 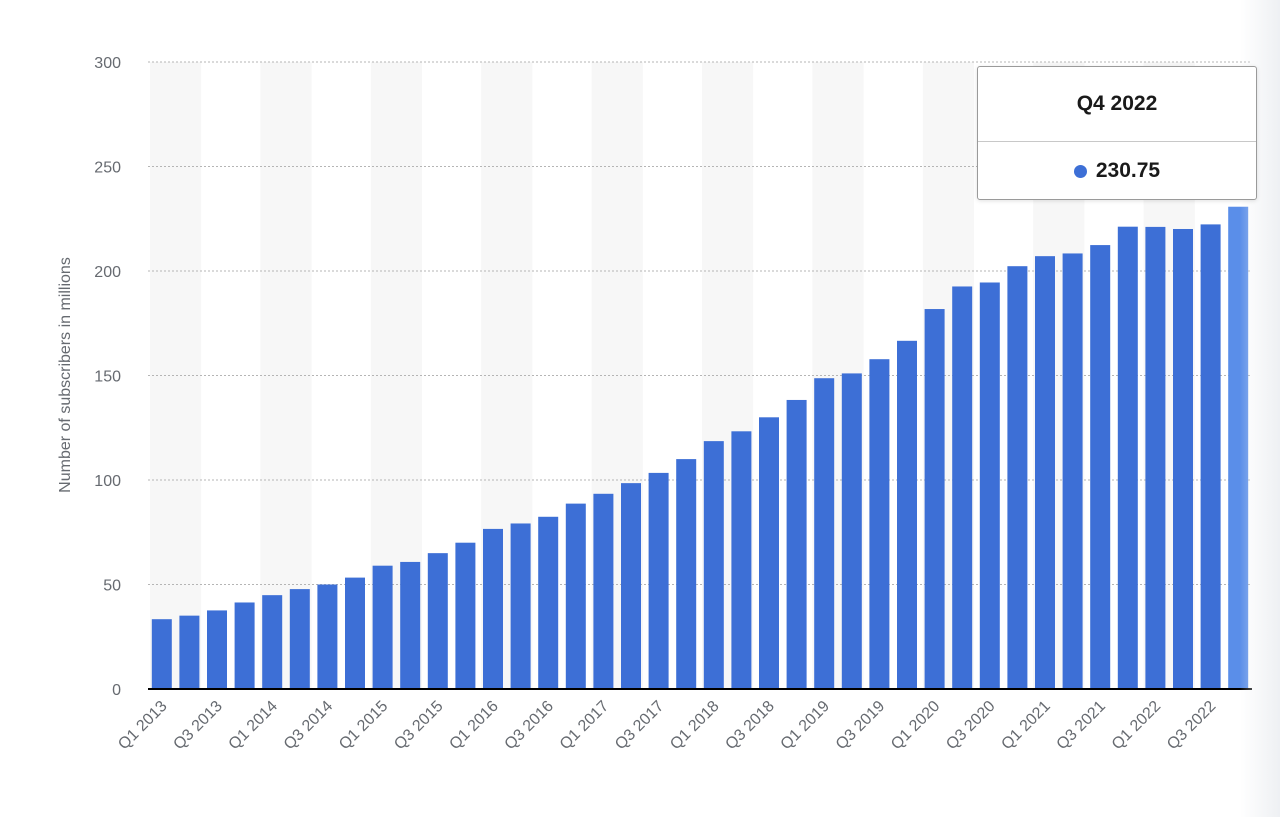 I want to click on y-axis-ticks: 0 50 100 150 200 250 300, so click(x=107, y=377).